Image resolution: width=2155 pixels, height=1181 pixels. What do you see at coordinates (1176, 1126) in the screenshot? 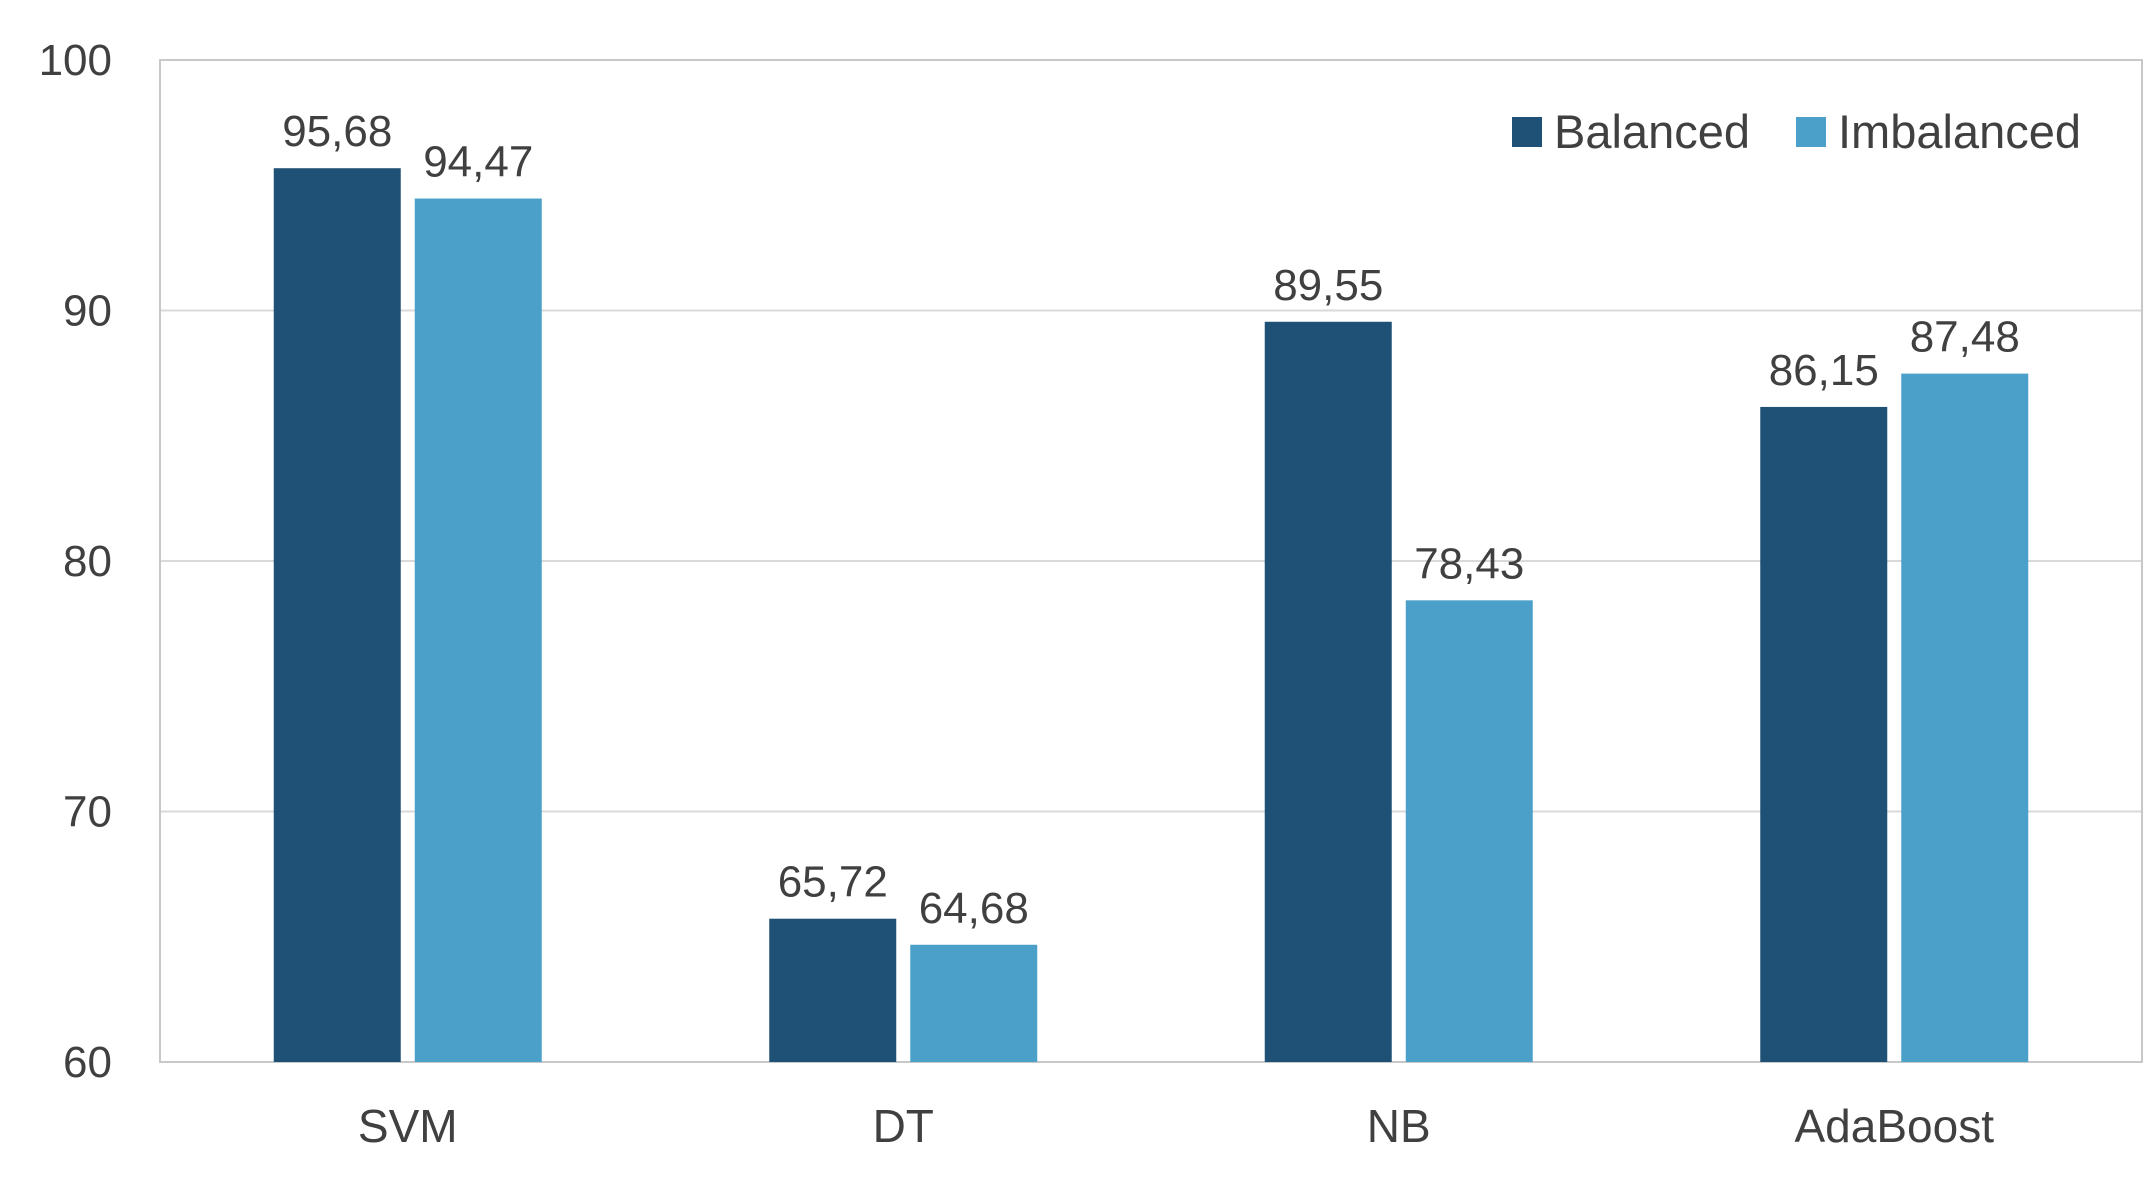
I see `x-axis-labels: SVM DT NB AdaBoost` at bounding box center [1176, 1126].